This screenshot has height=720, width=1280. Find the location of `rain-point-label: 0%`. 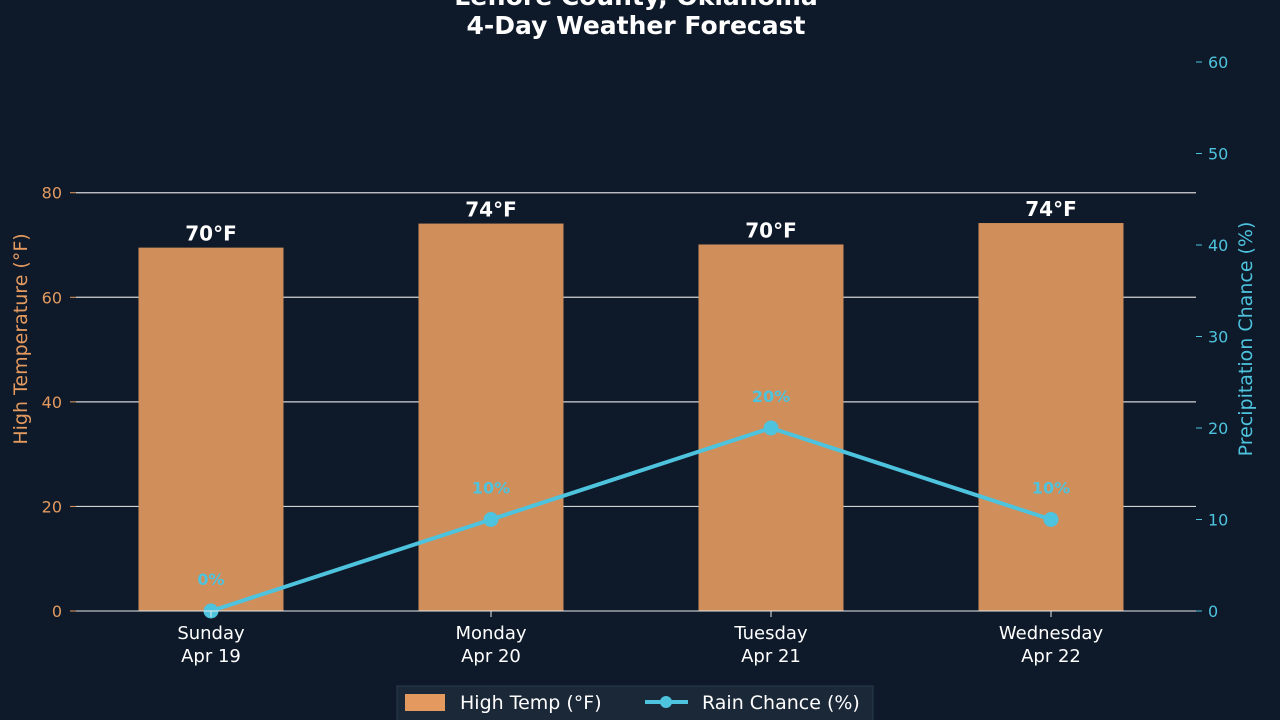

rain-point-label: 0% is located at coordinates (210, 579).